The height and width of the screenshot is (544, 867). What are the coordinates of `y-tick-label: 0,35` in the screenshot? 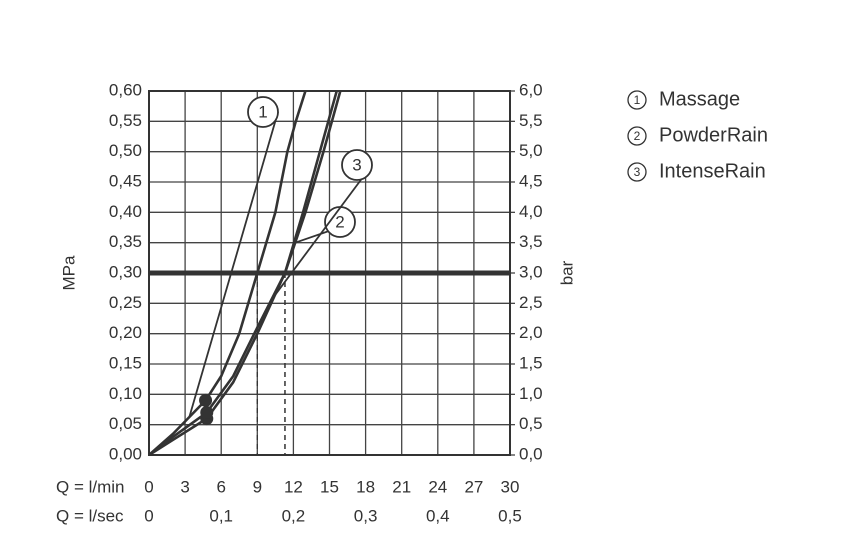 It's located at (125, 241).